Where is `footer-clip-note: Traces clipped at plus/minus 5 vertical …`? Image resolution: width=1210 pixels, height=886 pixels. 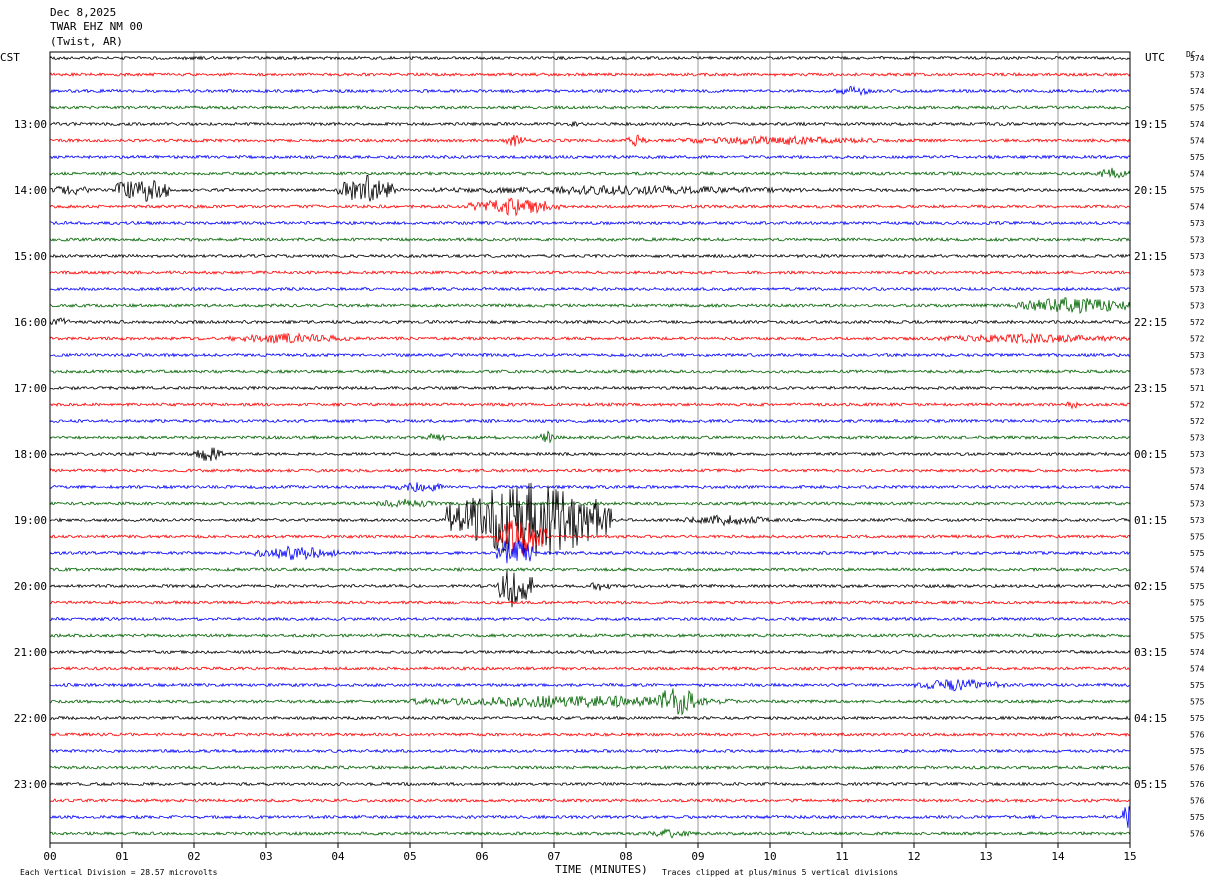
footer-clip-note: Traces clipped at plus/minus 5 vertical … is located at coordinates (780, 872).